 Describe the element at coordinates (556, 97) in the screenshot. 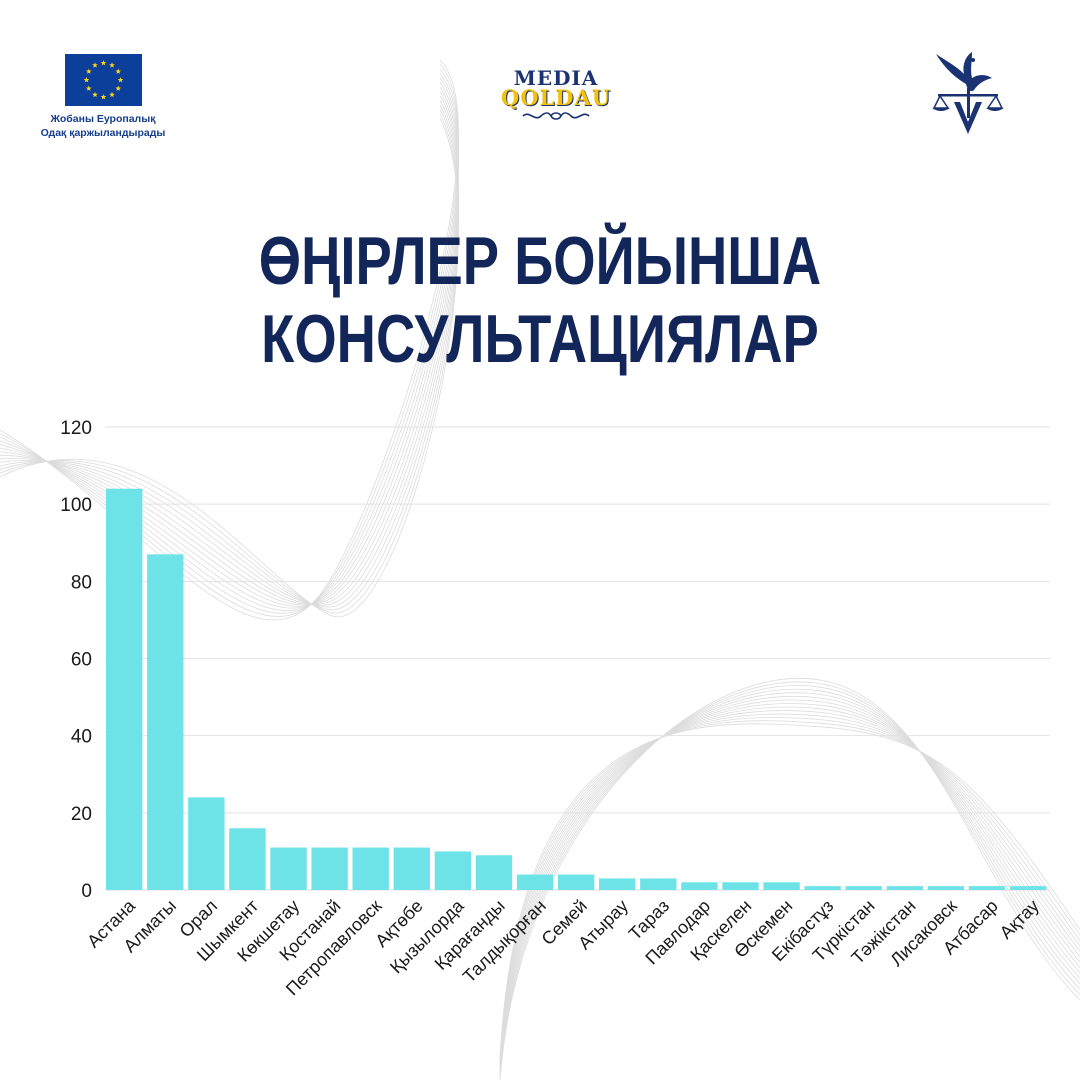

I see `qoldau-word: QOLDAU` at that location.